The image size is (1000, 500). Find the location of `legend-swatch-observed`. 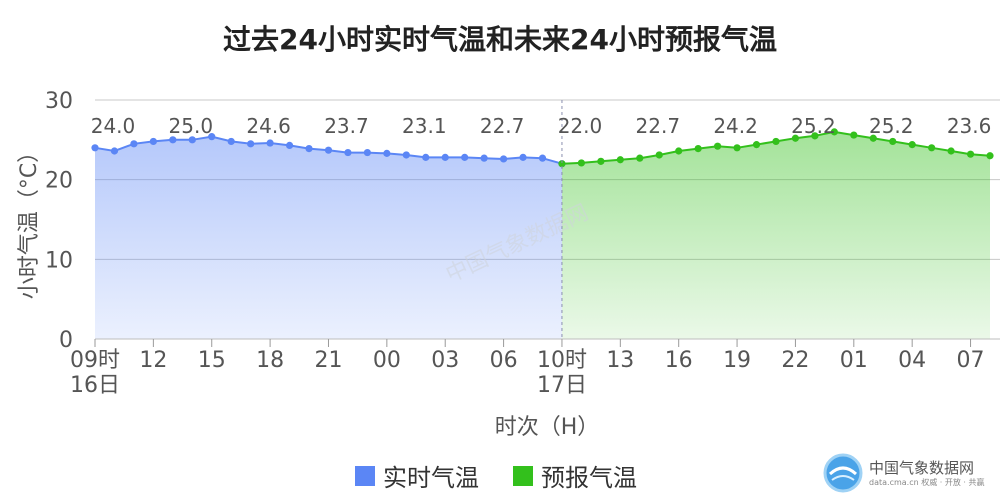

legend-swatch-observed is located at coordinates (365, 475).